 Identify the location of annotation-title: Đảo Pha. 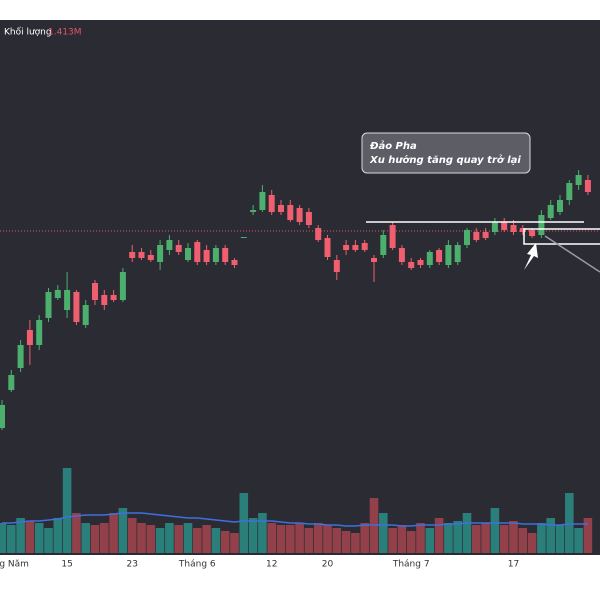
(393, 146).